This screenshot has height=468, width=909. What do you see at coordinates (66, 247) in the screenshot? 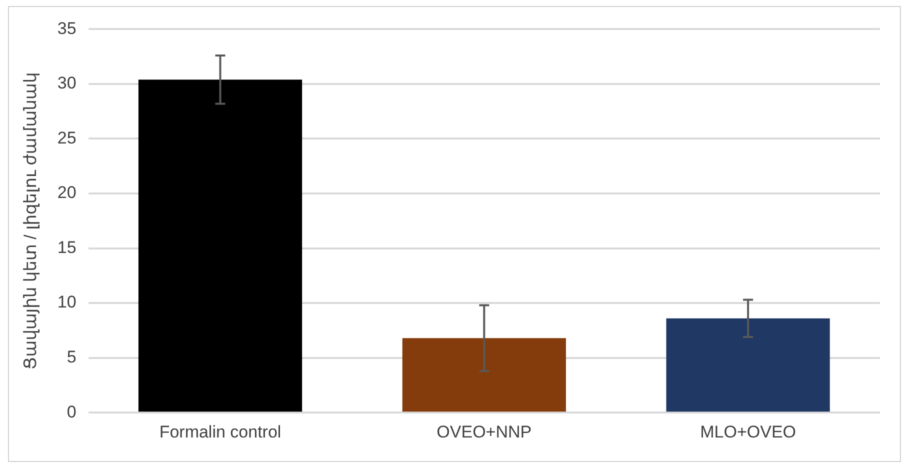
I see `y-tick-label: 15` at bounding box center [66, 247].